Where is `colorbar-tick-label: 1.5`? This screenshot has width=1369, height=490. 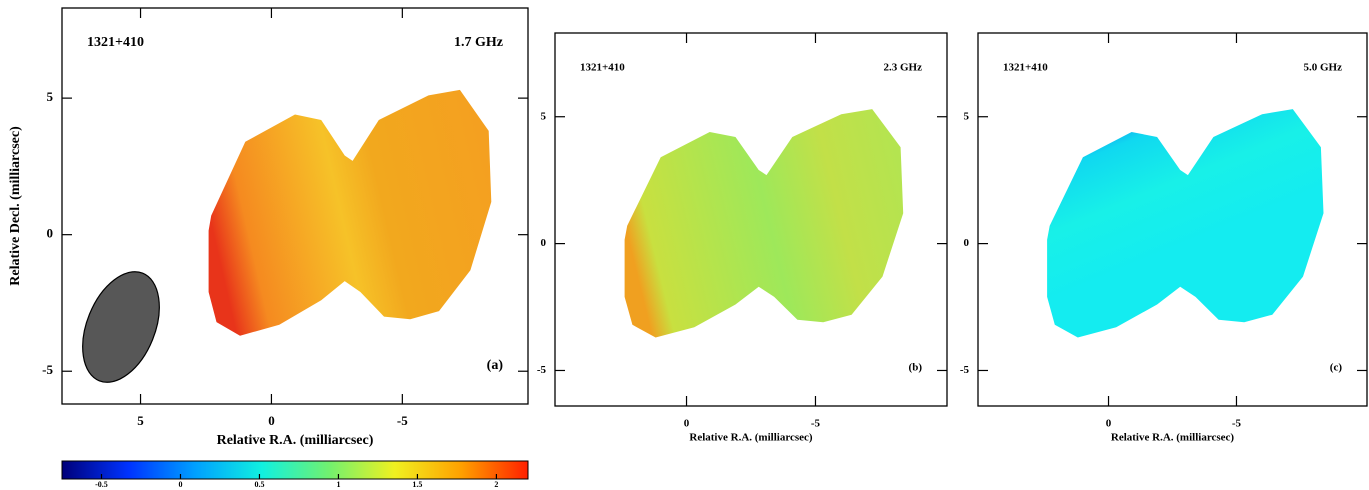 colorbar-tick-label: 1.5 is located at coordinates (417, 484).